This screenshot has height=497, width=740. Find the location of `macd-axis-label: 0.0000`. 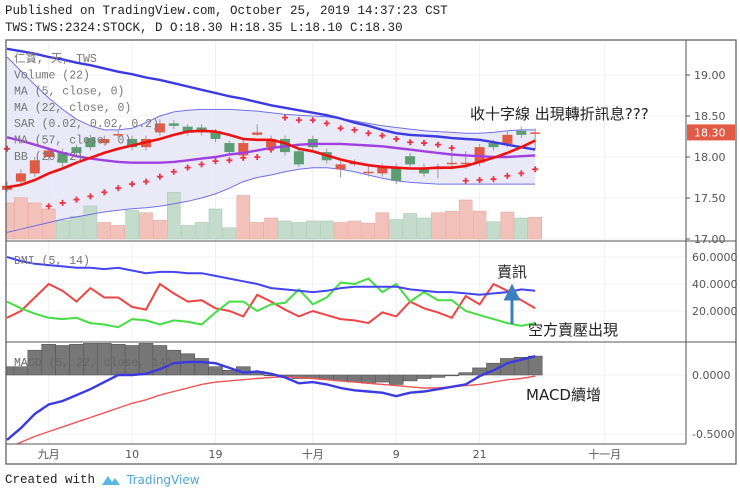

macd-axis-label: 0.0000 is located at coordinates (711, 375).